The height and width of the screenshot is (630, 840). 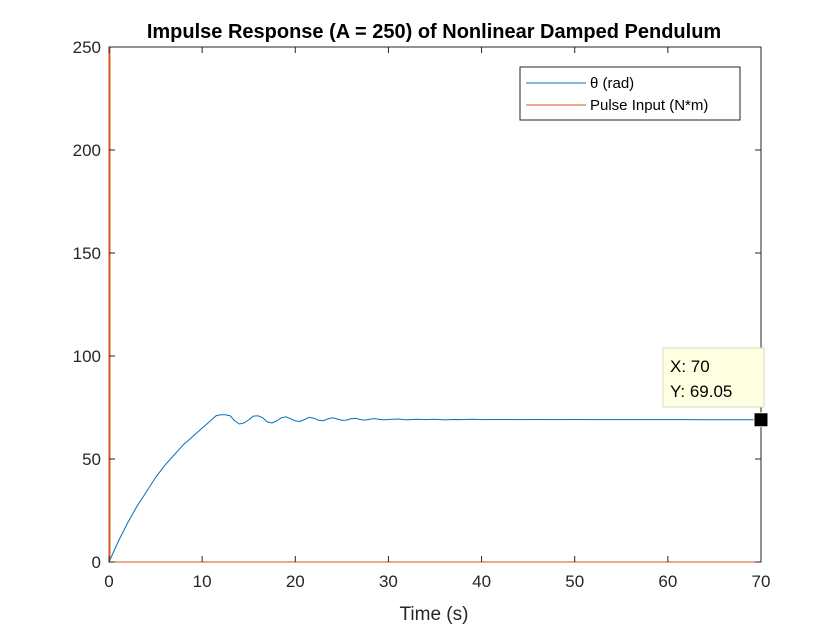 What do you see at coordinates (761, 420) in the screenshot?
I see `datatip-marker` at bounding box center [761, 420].